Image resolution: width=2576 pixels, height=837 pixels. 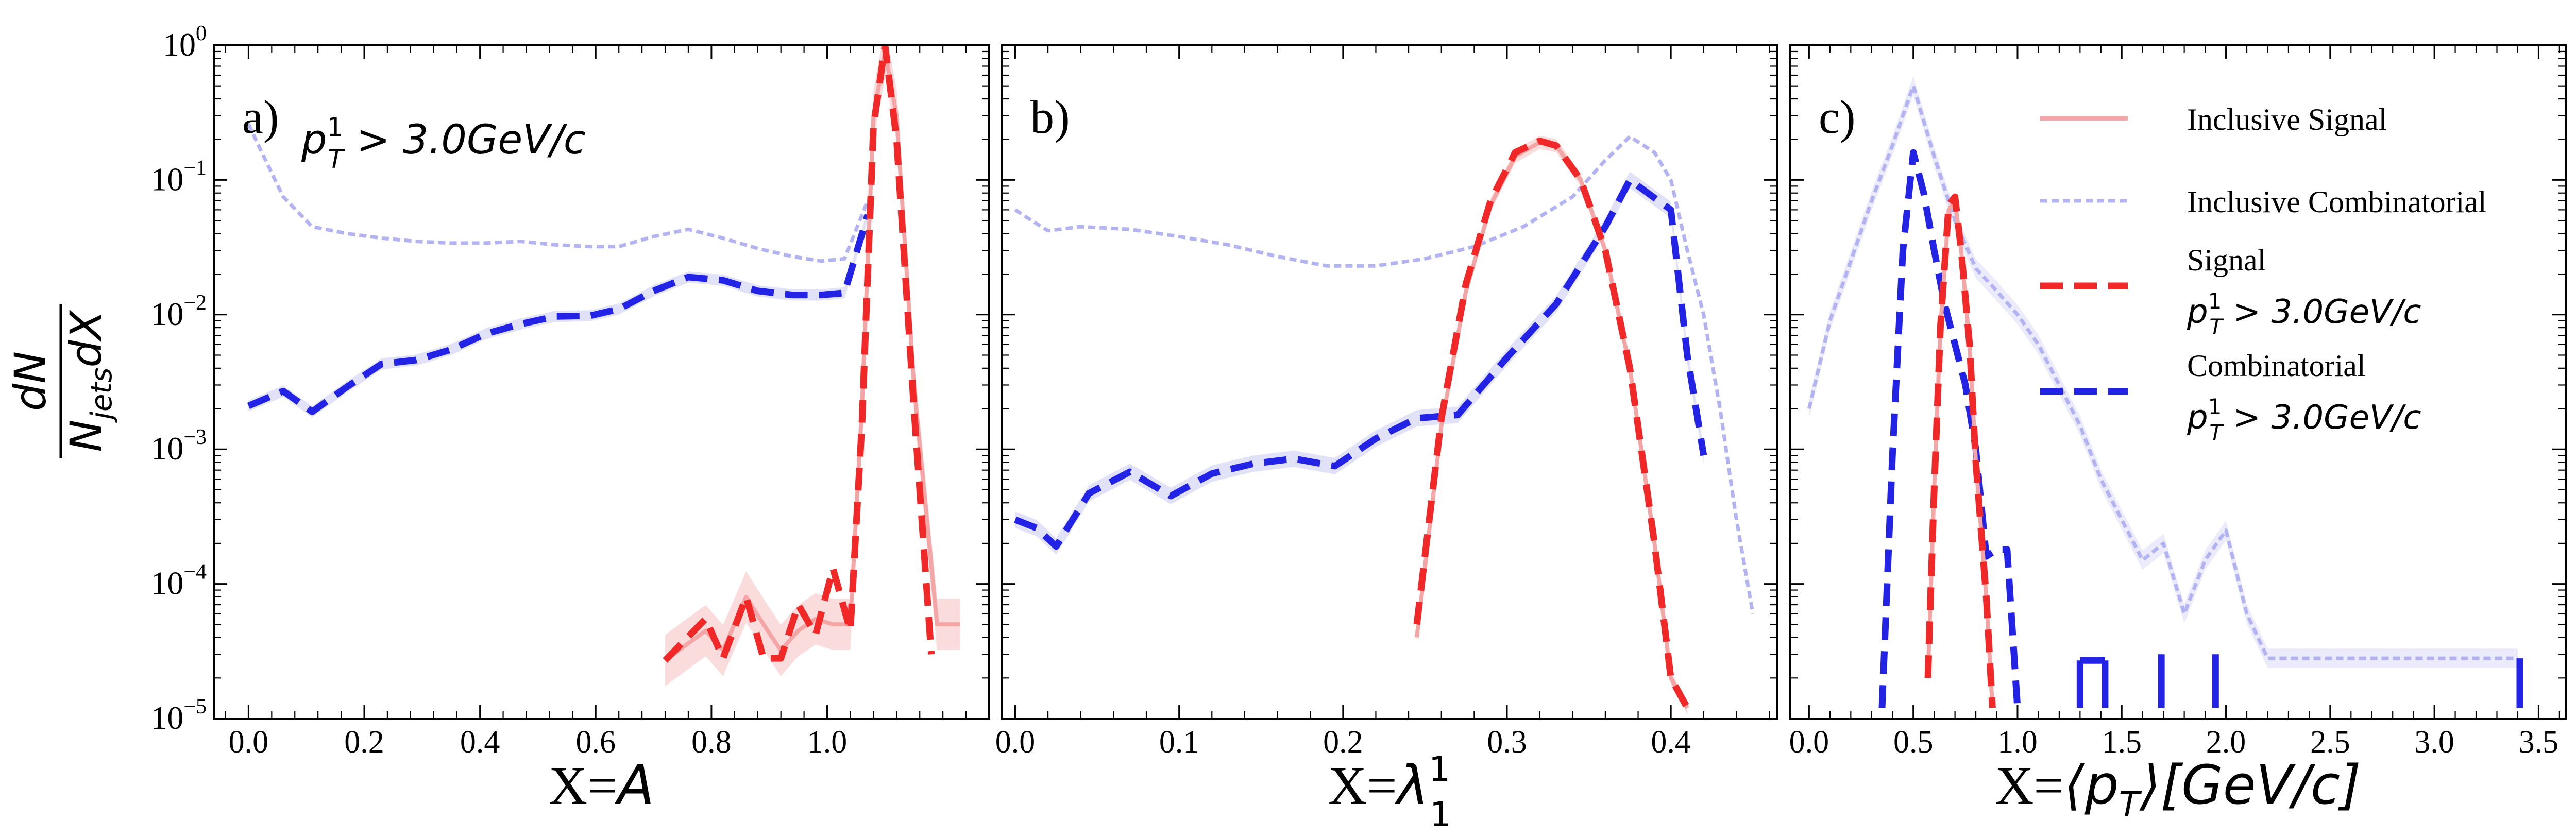 What do you see at coordinates (2337, 202) in the screenshot?
I see `legend-label-inclusive-combinatorial: Inclusive Combinatorial` at bounding box center [2337, 202].